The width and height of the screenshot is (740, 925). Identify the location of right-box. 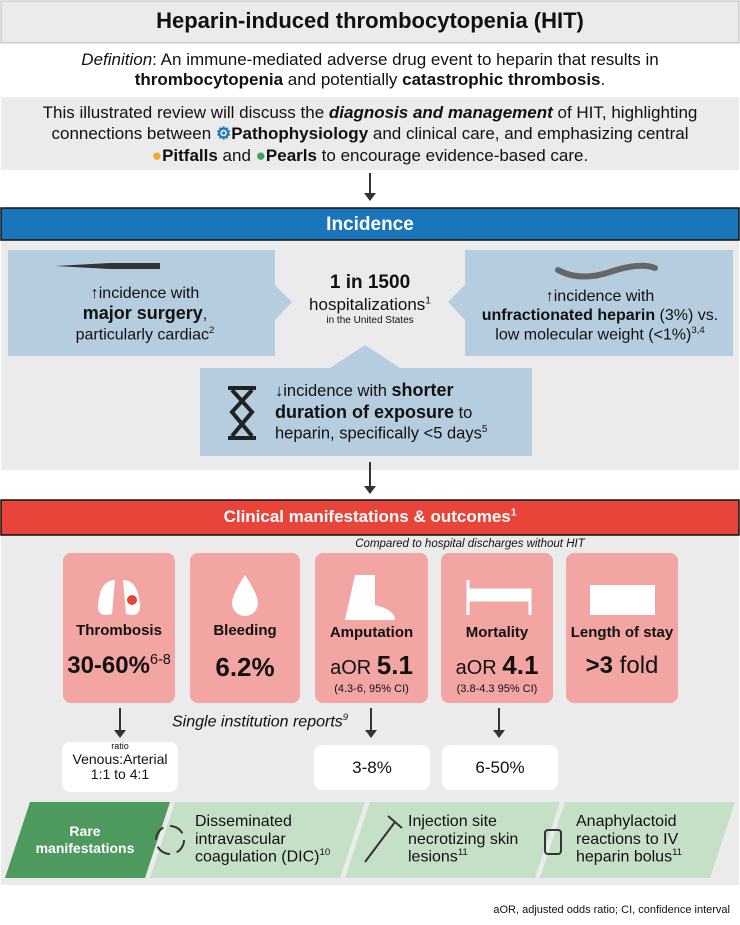
(590, 303).